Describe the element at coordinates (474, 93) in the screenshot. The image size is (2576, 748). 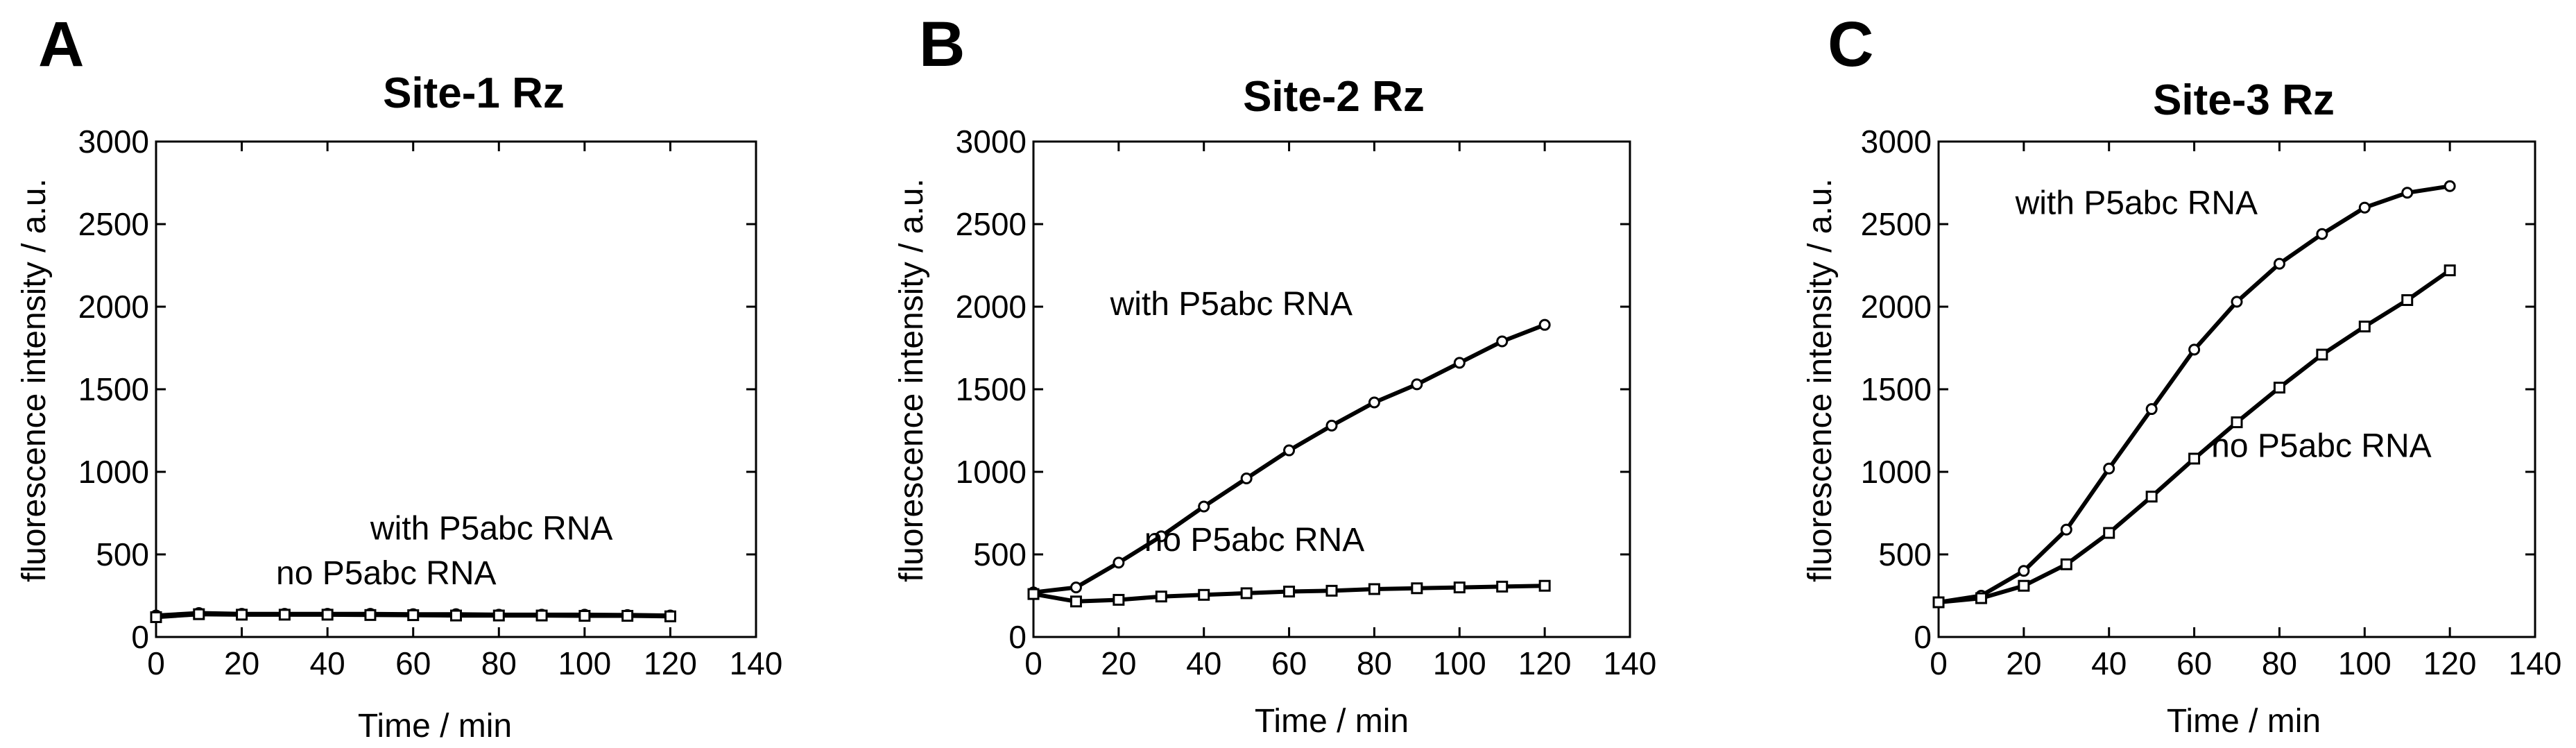
I see `chart-title: Site-1 Rz` at that location.